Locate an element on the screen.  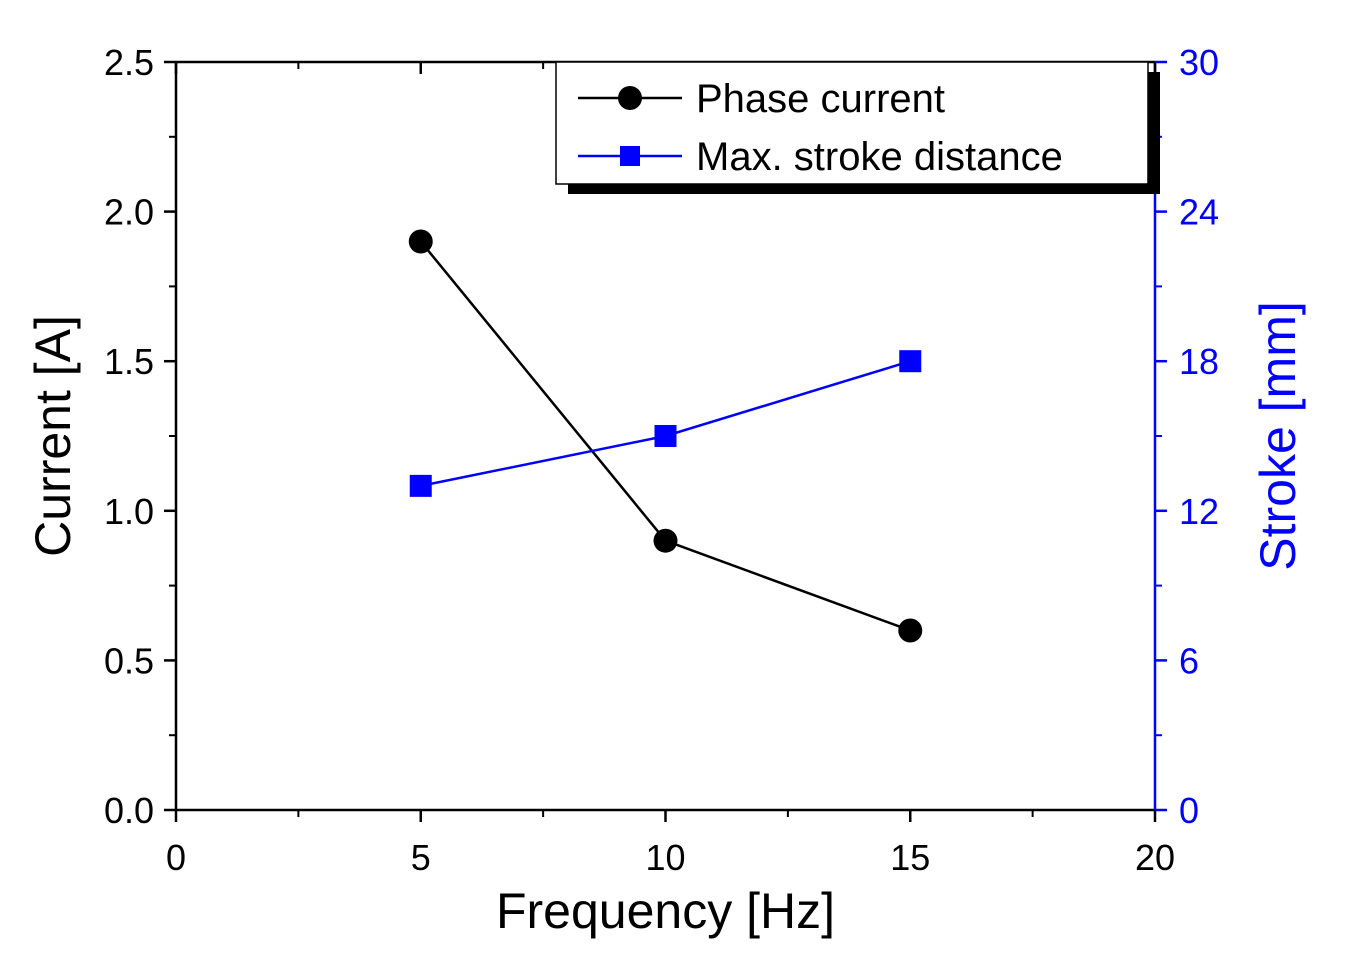
legend-marker-square is located at coordinates (630, 156).